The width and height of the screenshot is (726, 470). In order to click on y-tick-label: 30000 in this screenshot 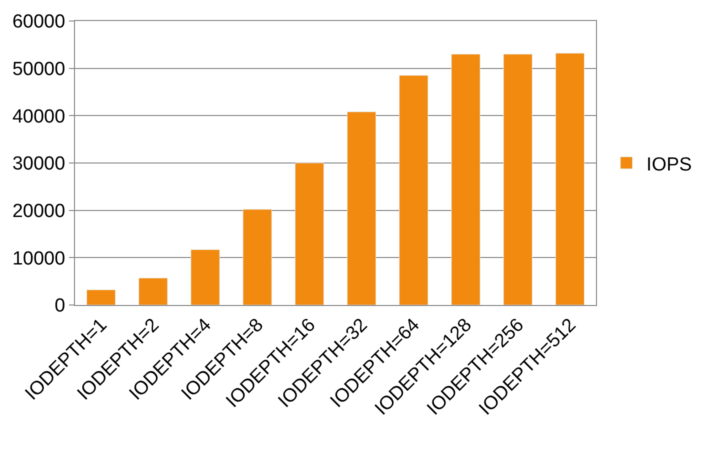, I will do `click(39, 164)`.